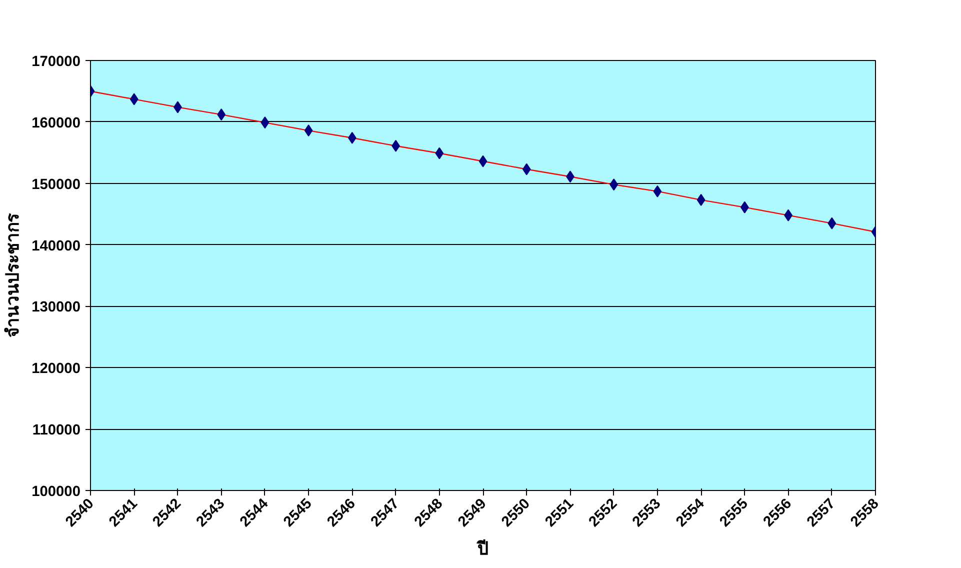  I want to click on y-tick-label: 110000, so click(56, 430).